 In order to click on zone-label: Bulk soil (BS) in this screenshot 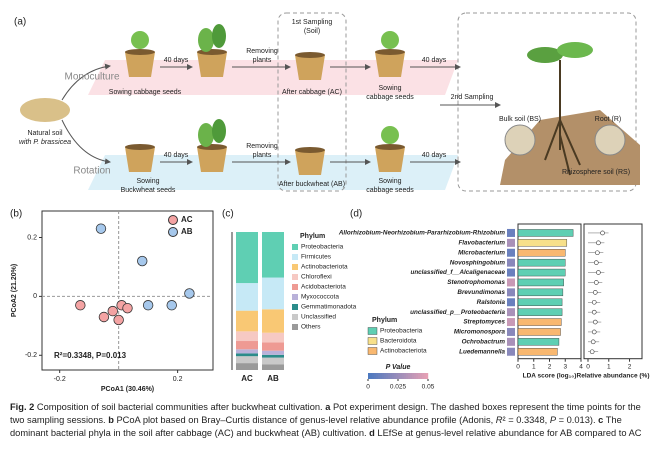, I will do `click(520, 119)`.